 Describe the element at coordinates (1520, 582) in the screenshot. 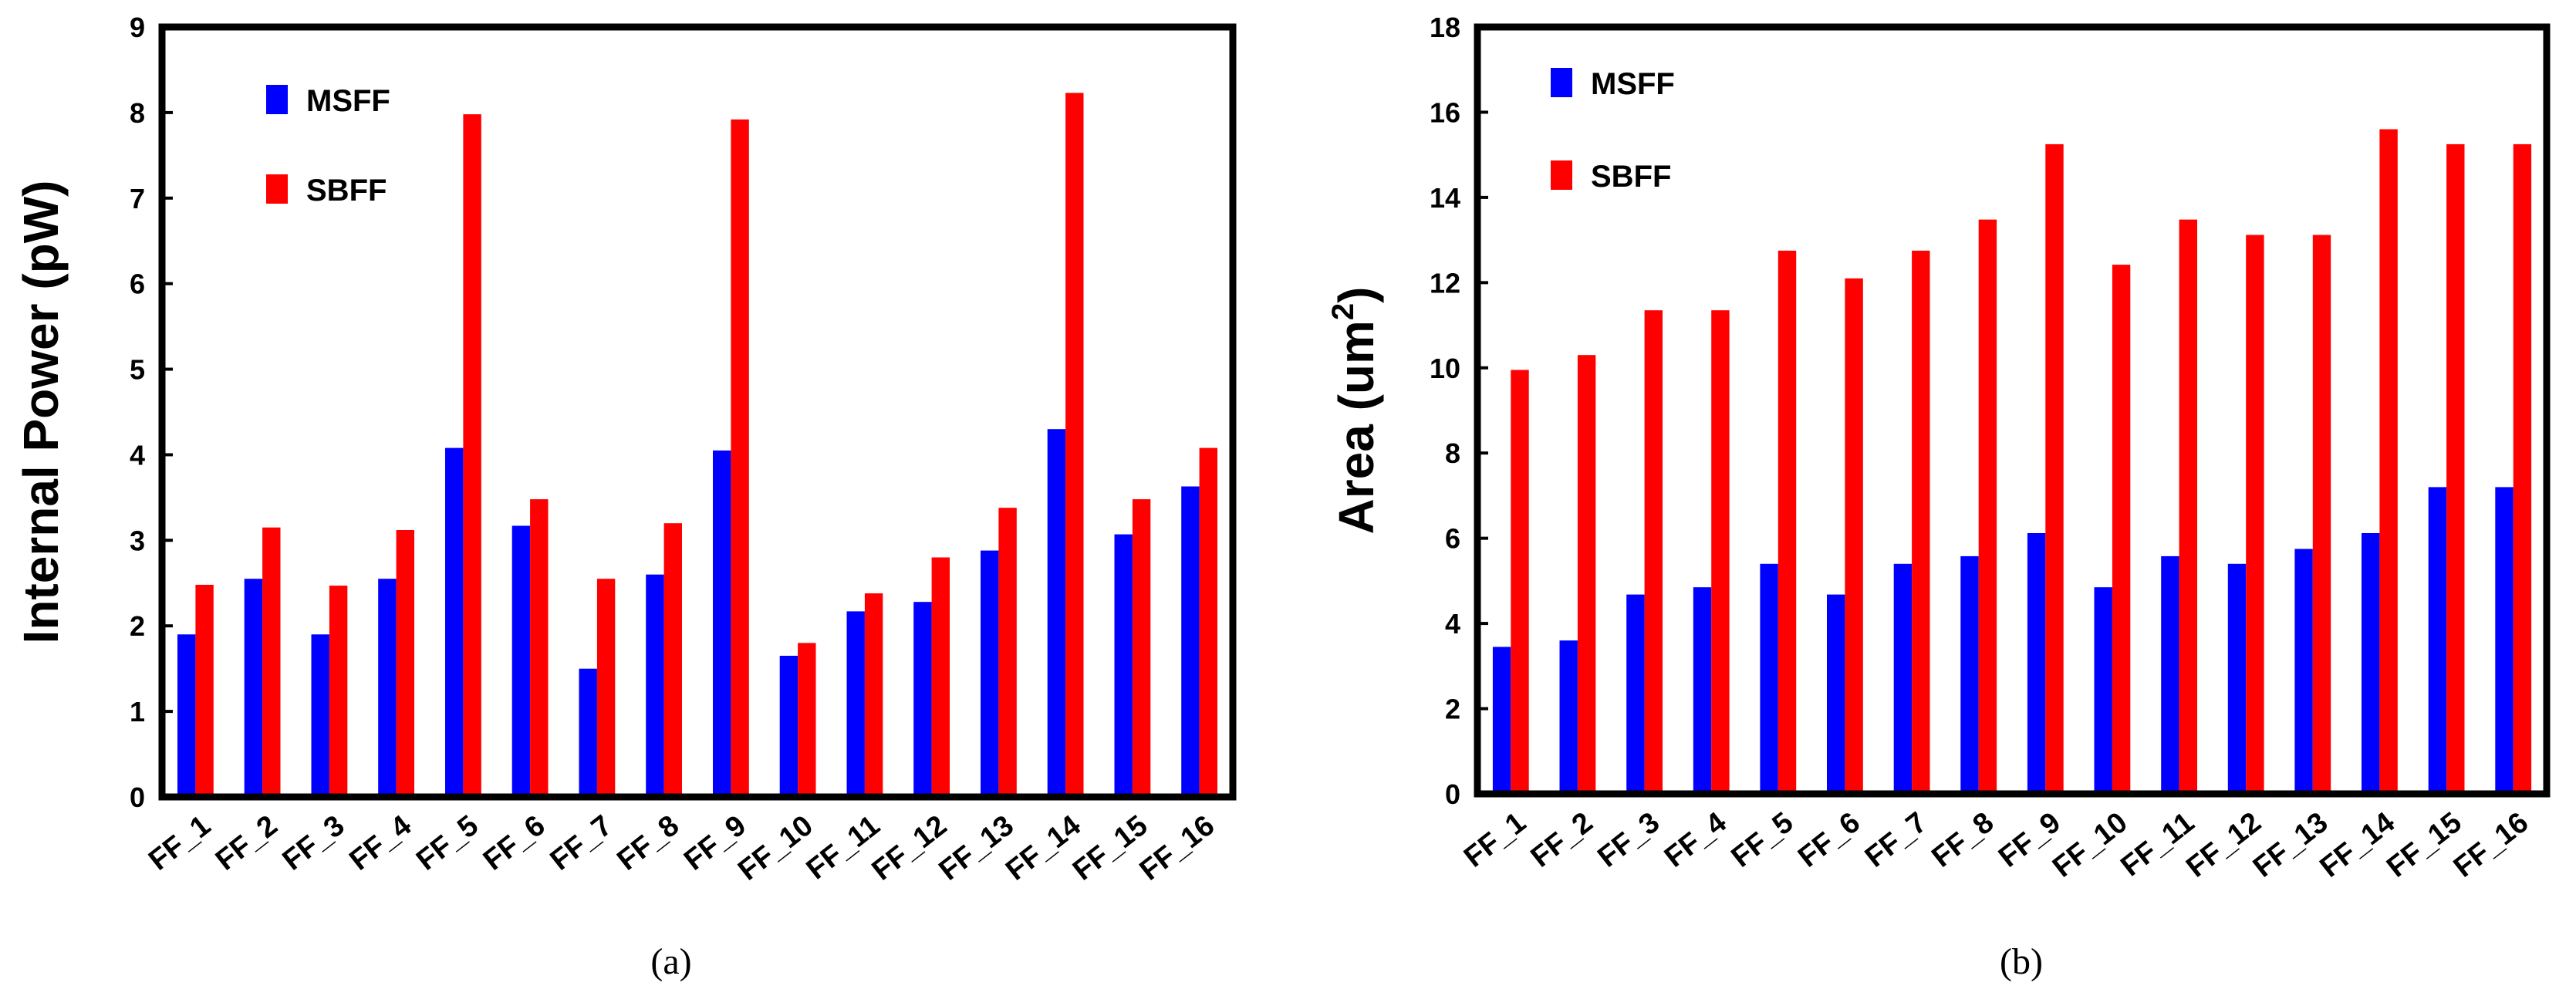

I see `bar-sbff-ff1` at that location.